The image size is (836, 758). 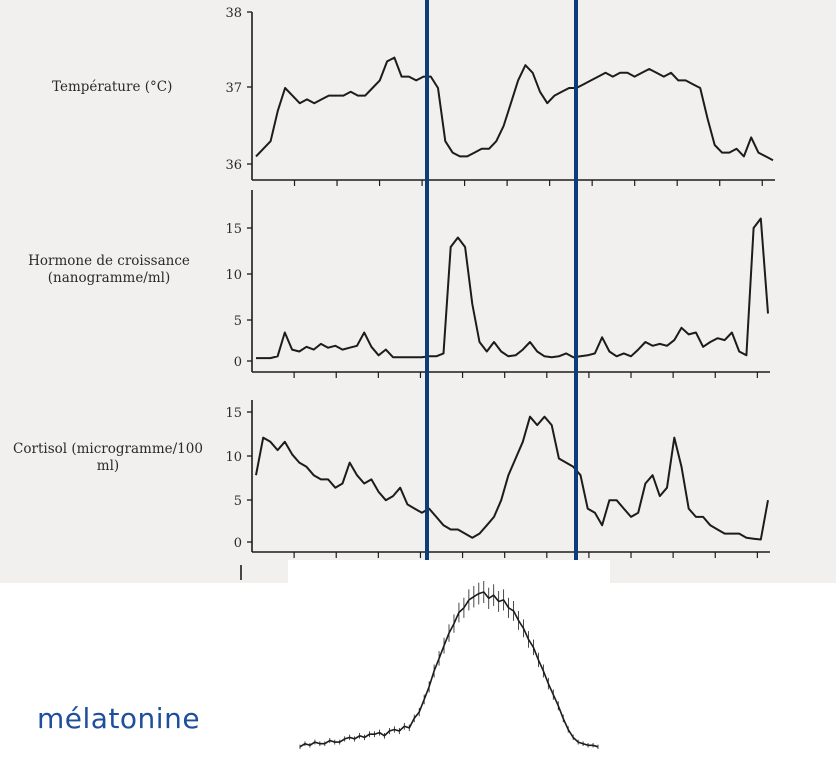 I want to click on melatonin-series-line, so click(x=449, y=669).